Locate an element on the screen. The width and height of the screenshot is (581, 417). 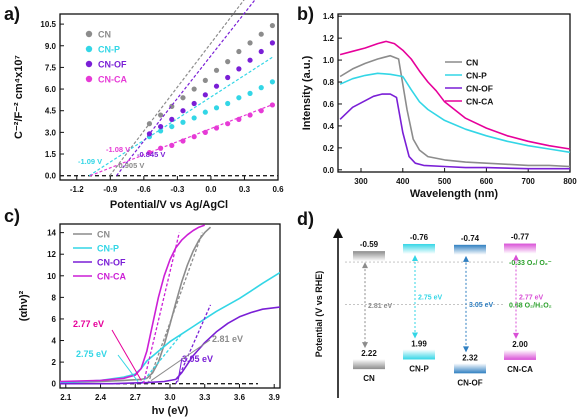
panel-c-y-tick-label: 0 is located at coordinates (54, 384).